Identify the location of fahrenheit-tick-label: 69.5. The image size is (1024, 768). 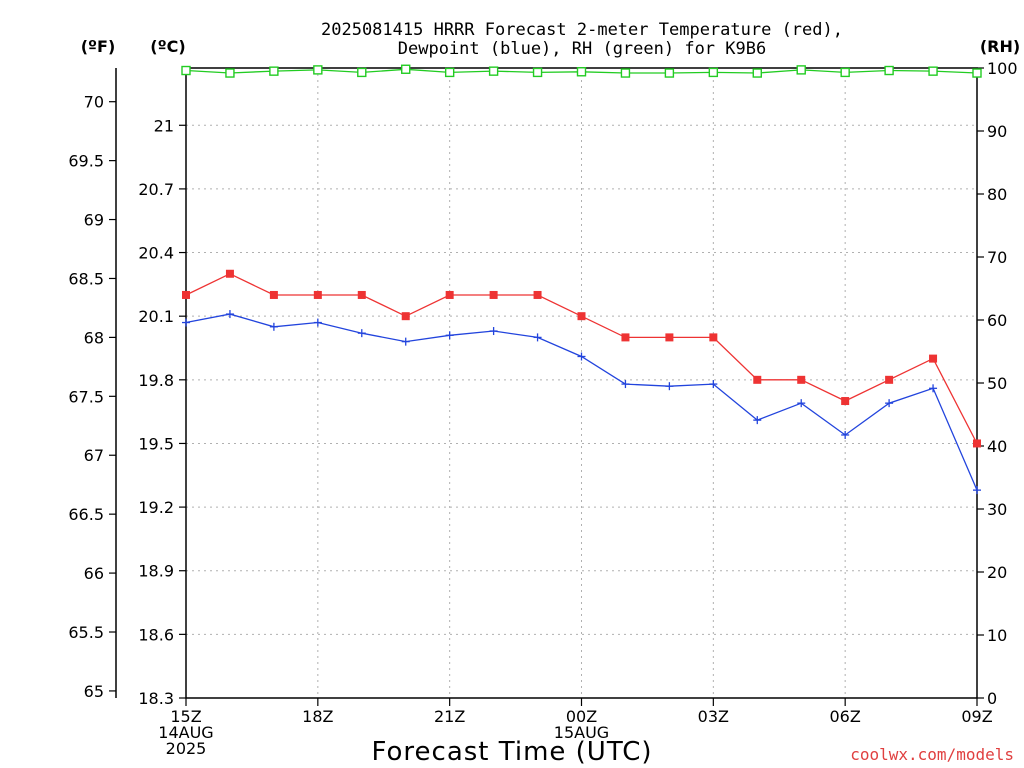
(86, 161).